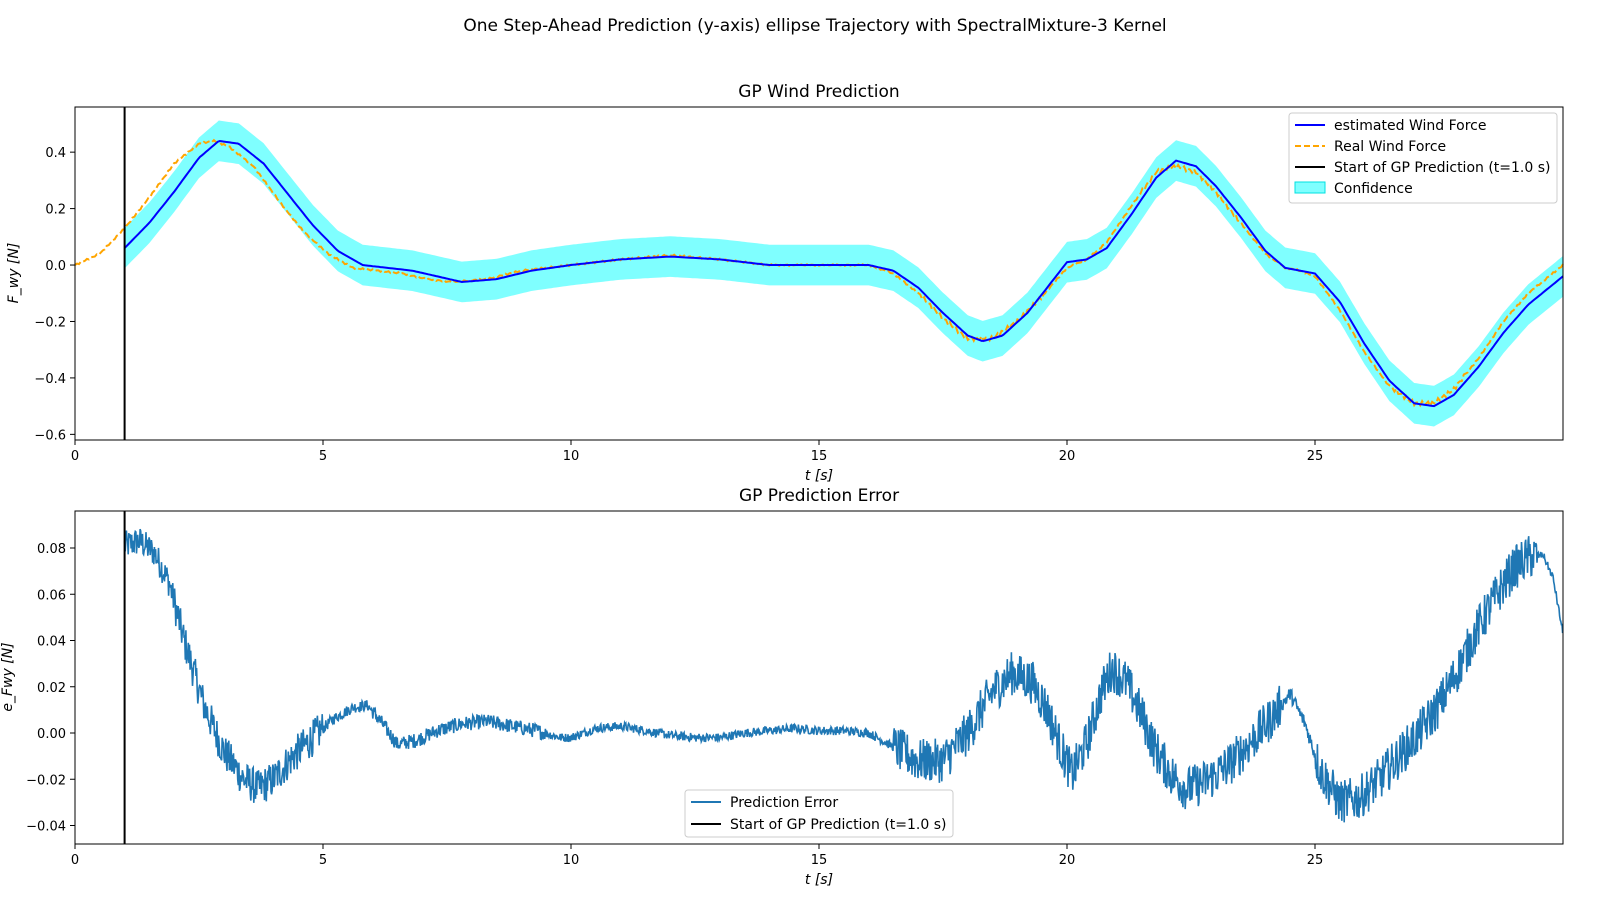 This screenshot has height=900, width=1600. Describe the element at coordinates (55, 210) in the screenshot. I see `wind-ytick-label: 0.2` at that location.